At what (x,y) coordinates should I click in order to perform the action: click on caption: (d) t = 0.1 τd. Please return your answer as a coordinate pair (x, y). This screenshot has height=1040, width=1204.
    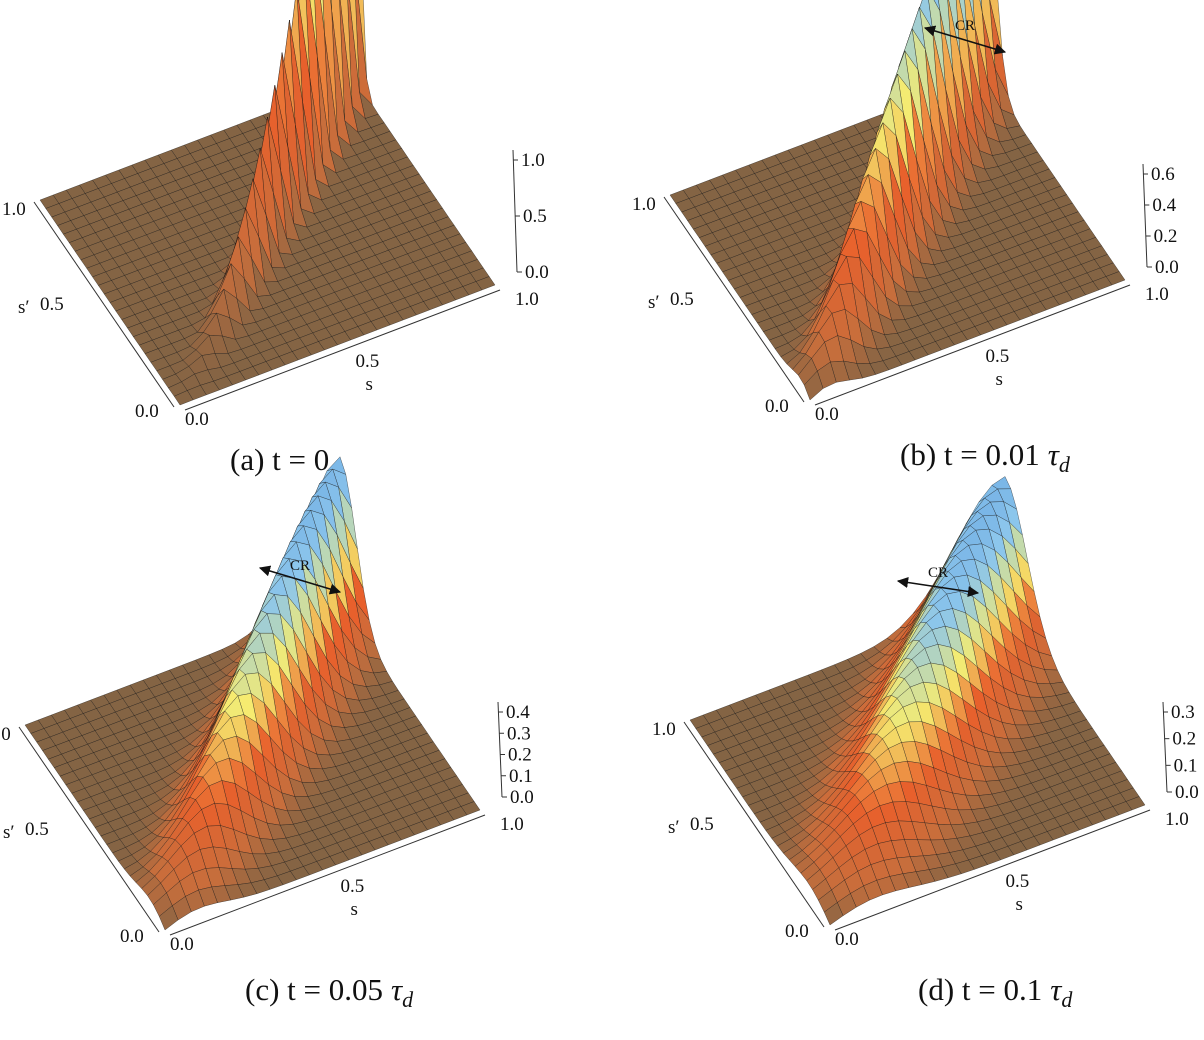
    Looking at the image, I should click on (995, 992).